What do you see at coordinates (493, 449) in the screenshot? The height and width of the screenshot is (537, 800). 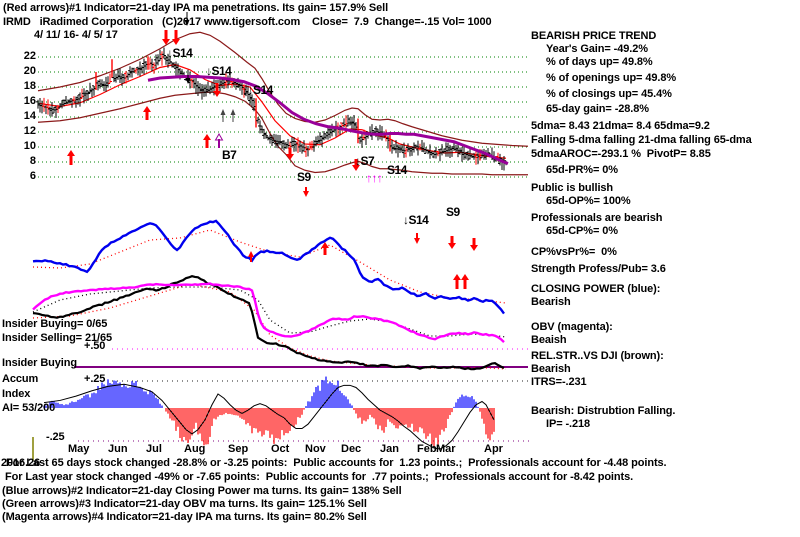 I see `month-label: Apr` at bounding box center [493, 449].